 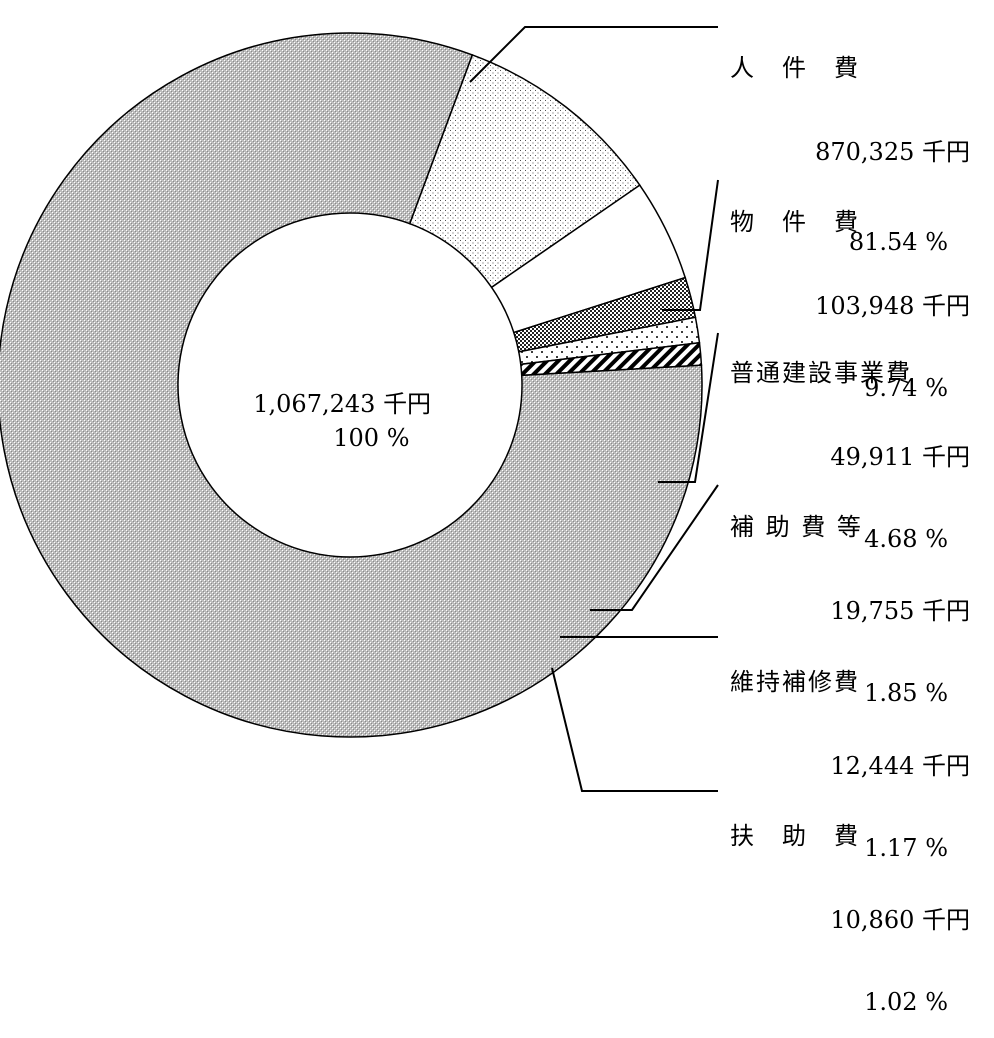 What do you see at coordinates (906, 539) in the screenshot?
I see `slice-percent: 4.68 %` at bounding box center [906, 539].